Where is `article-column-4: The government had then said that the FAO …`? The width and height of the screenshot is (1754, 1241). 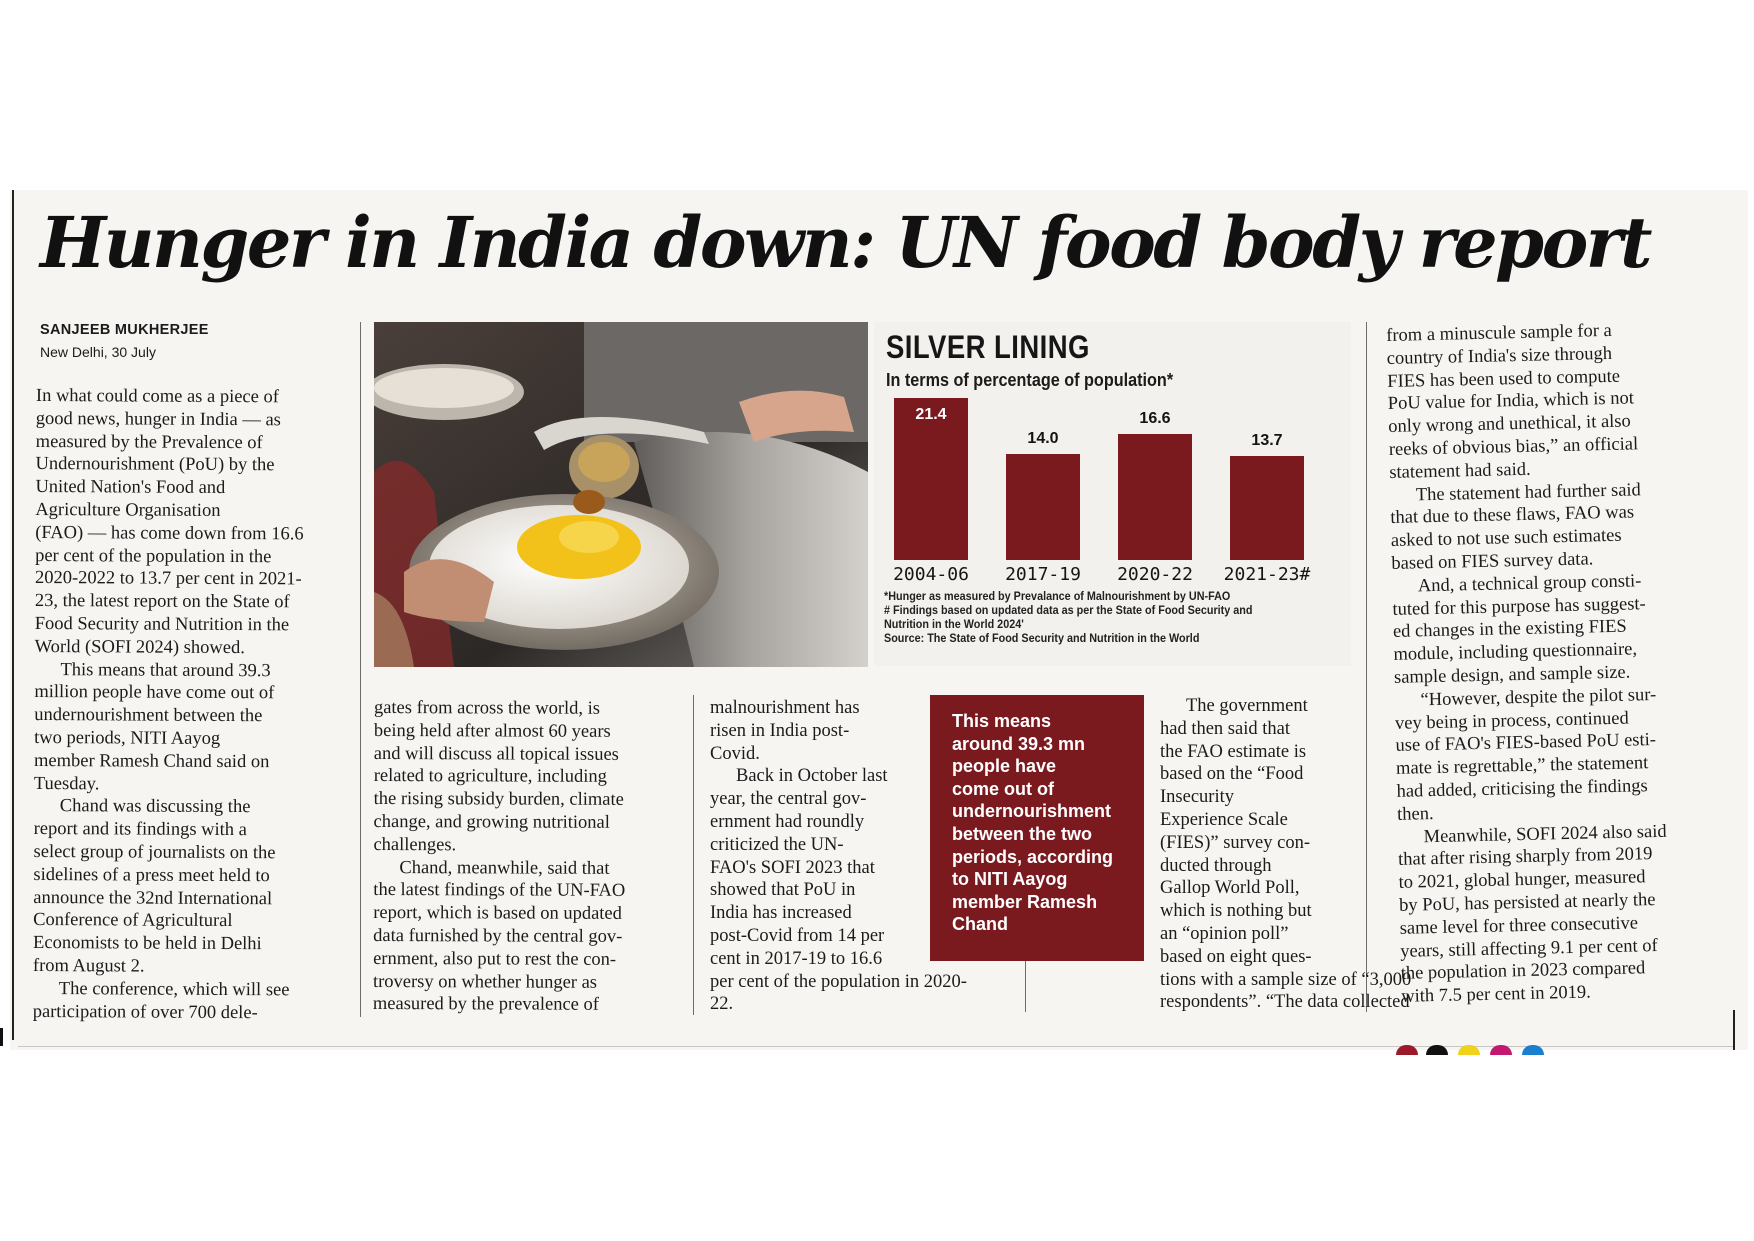 article-column-4: The government had then said that the FAO … is located at coordinates (1285, 854).